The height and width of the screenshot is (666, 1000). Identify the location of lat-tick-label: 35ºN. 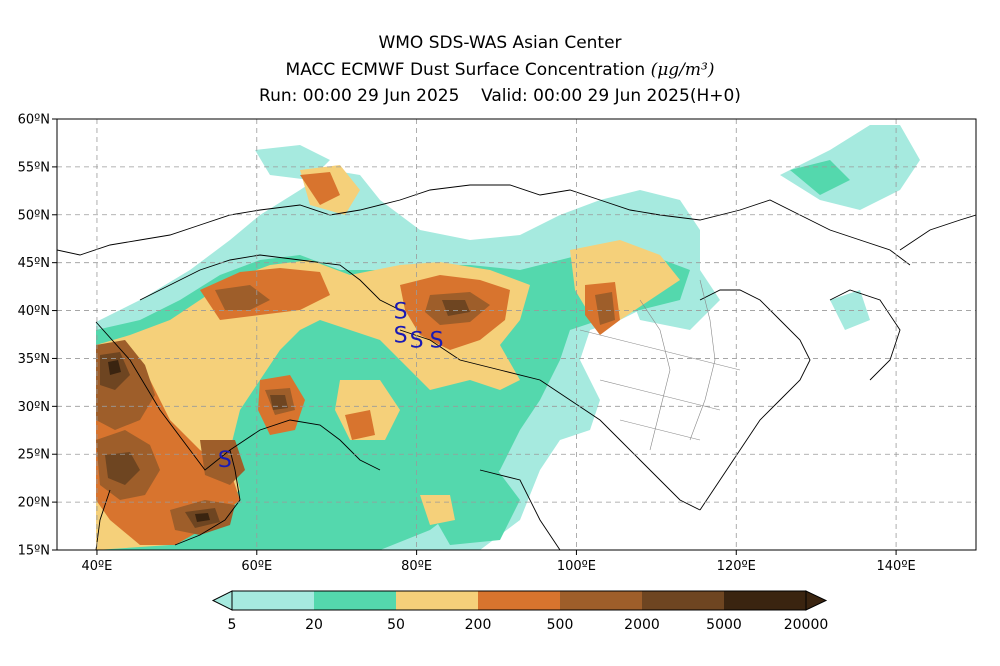
(34, 359).